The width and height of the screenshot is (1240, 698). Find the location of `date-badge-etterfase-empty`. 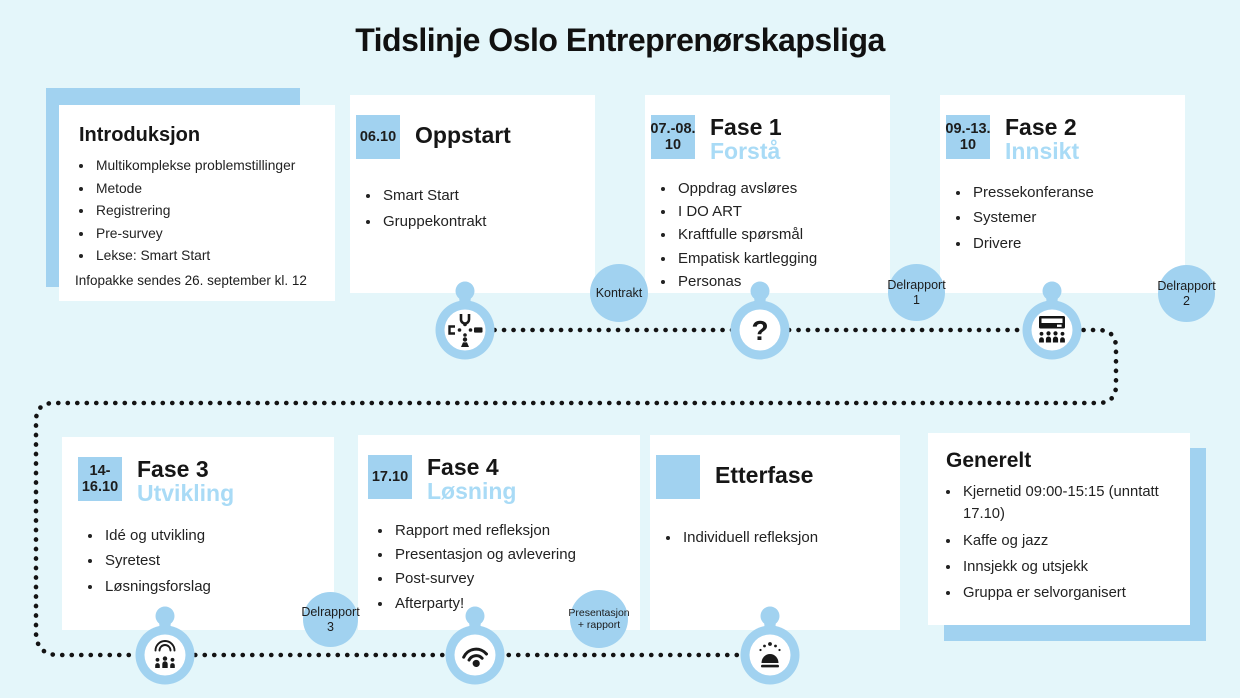

date-badge-etterfase-empty is located at coordinates (678, 477).